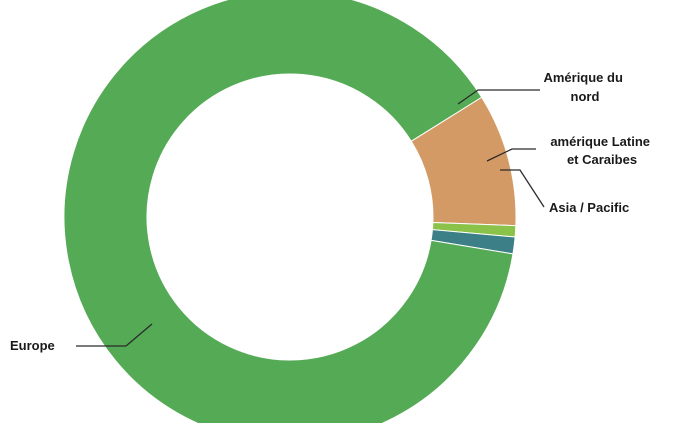  I want to click on label-amerique-latine: amérique Latine et Caraibes, so click(601, 150).